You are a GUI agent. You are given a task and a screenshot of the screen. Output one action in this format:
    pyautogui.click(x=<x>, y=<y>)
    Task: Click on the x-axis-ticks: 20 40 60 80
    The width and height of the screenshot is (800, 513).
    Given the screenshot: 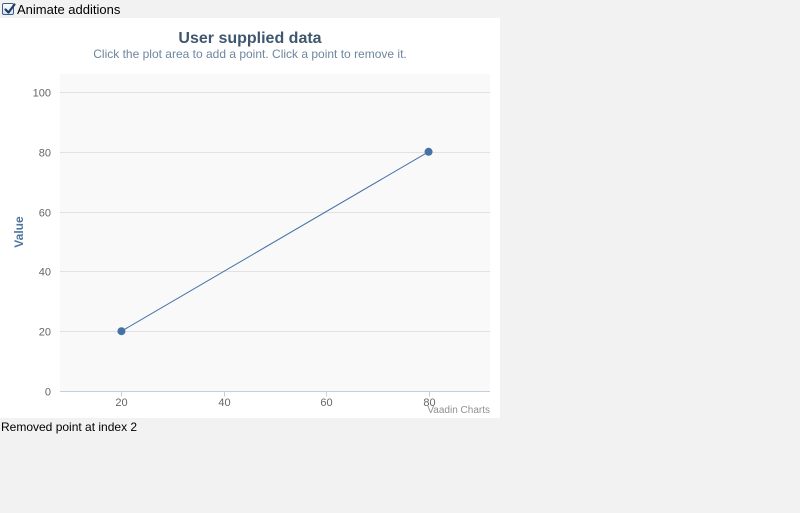 What is the action you would take?
    pyautogui.click(x=275, y=400)
    